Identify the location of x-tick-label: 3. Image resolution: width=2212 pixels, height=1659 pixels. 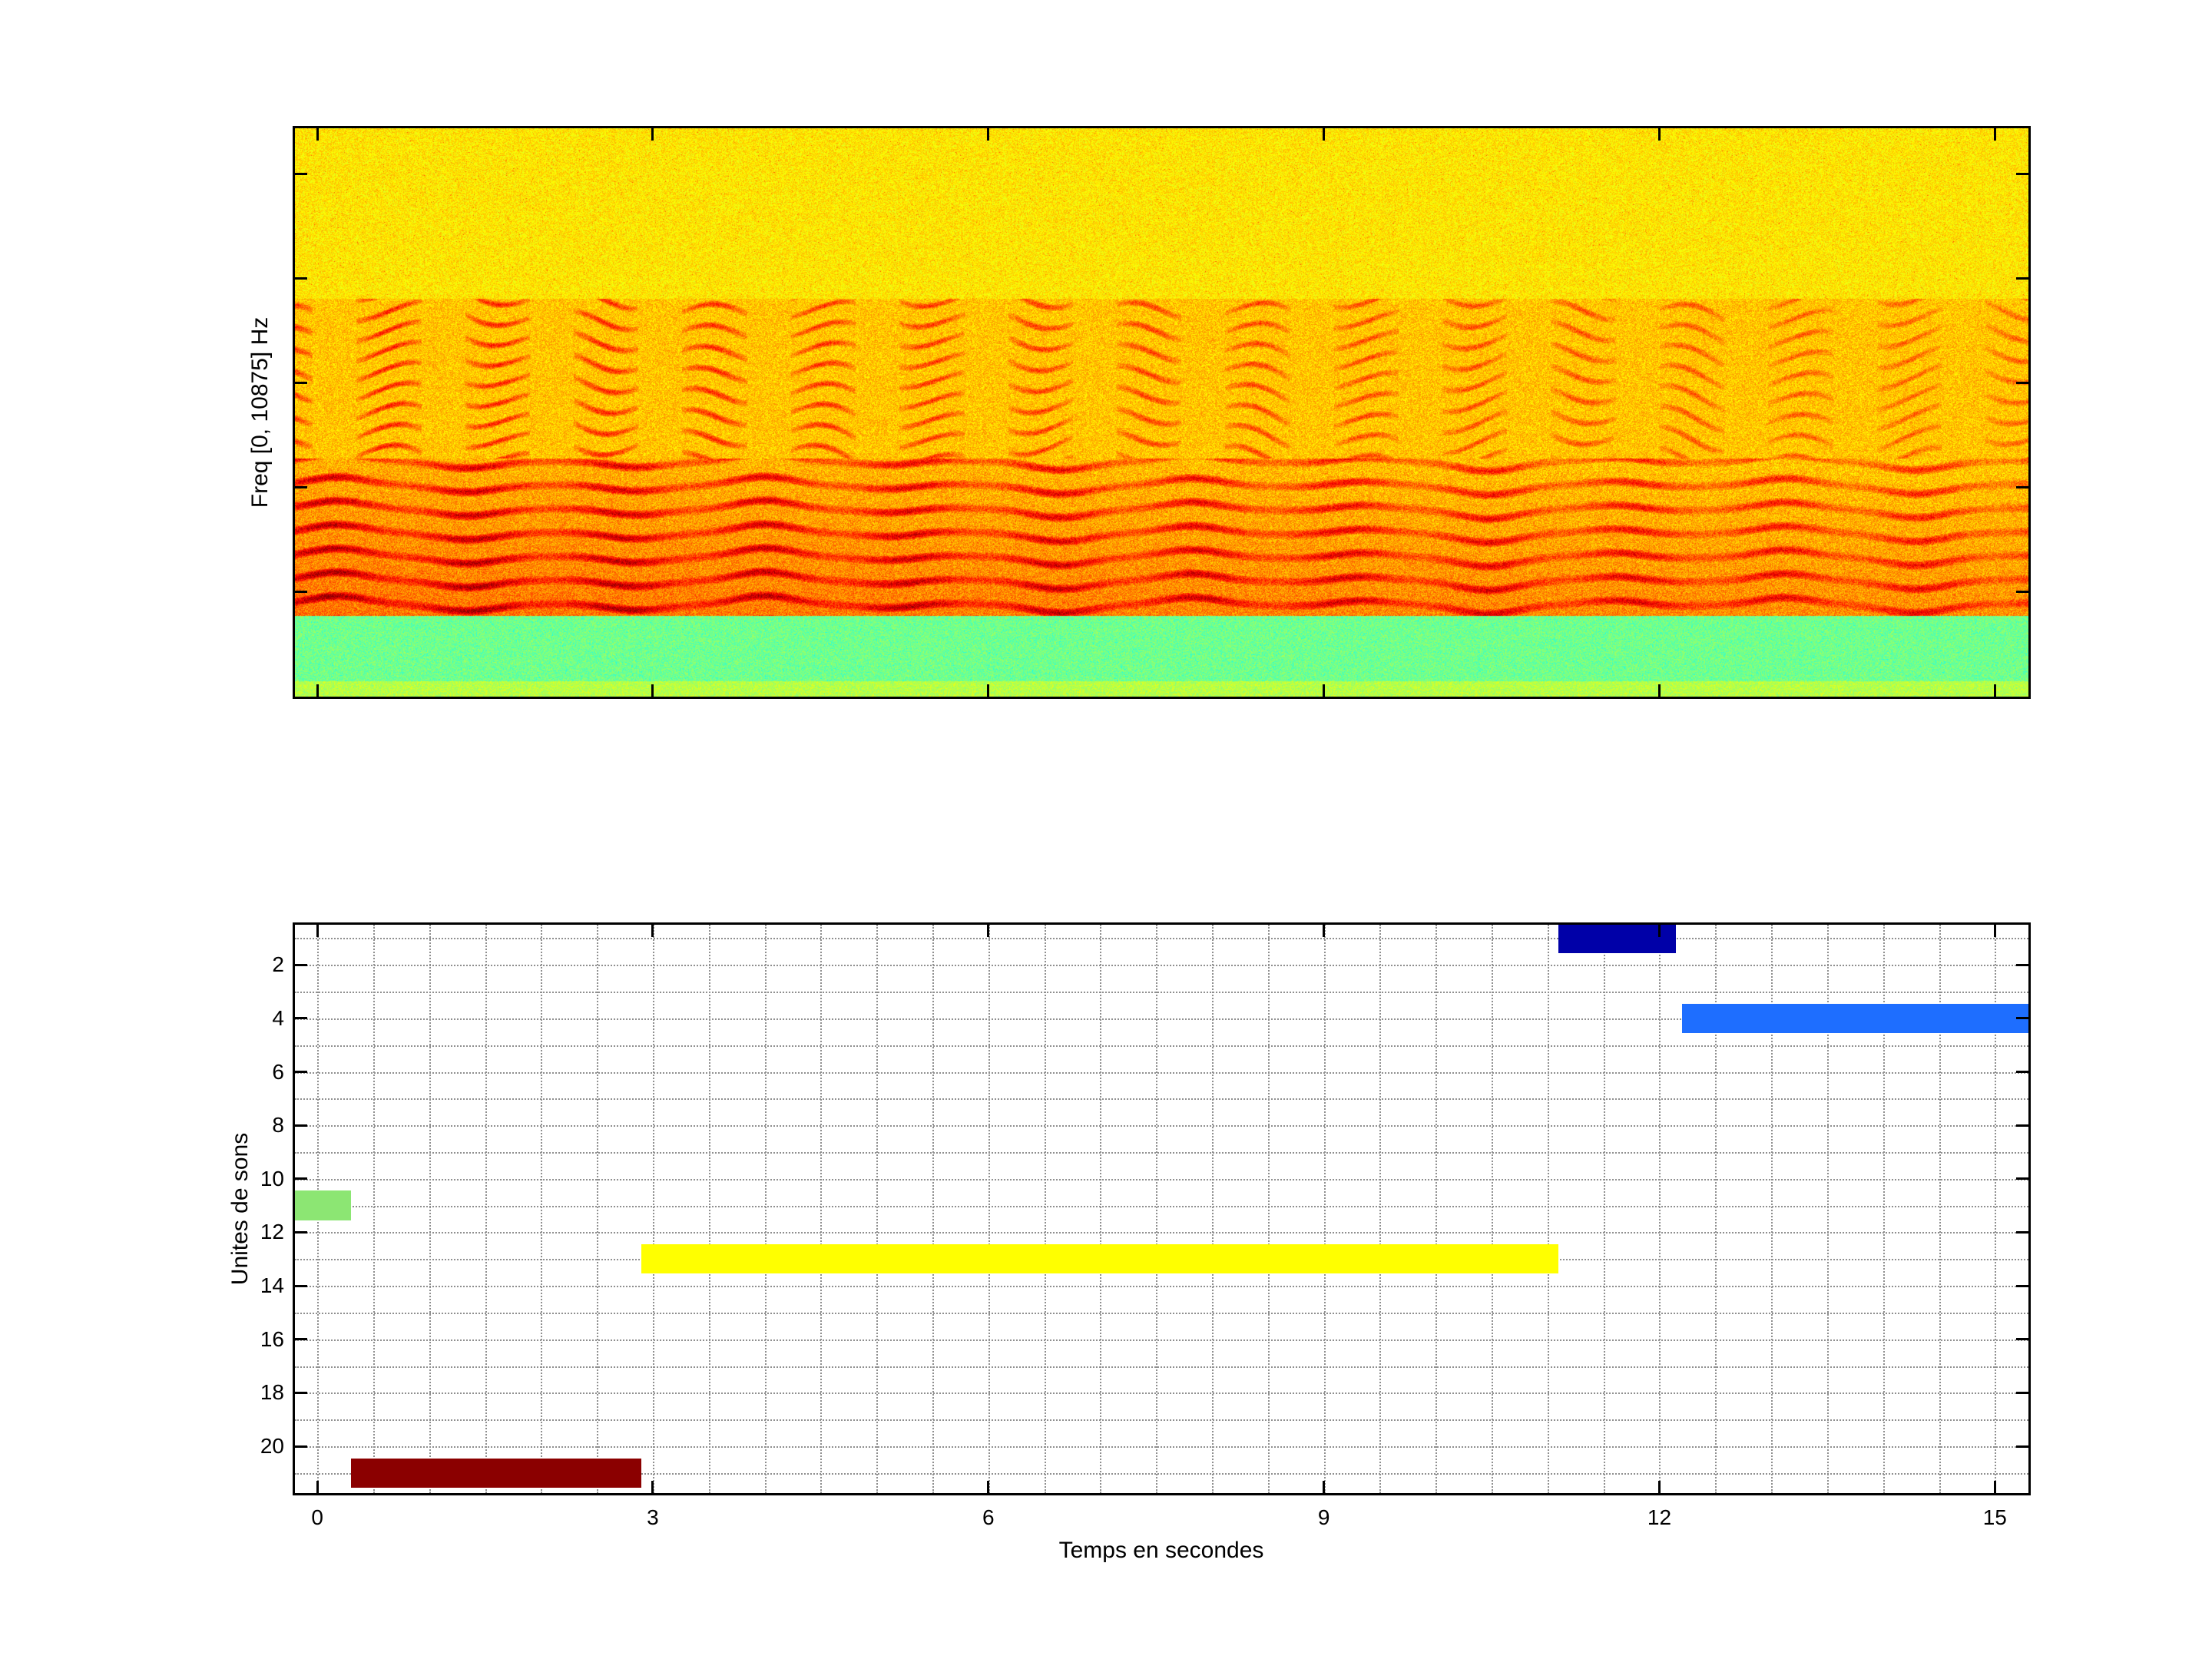
(653, 1517).